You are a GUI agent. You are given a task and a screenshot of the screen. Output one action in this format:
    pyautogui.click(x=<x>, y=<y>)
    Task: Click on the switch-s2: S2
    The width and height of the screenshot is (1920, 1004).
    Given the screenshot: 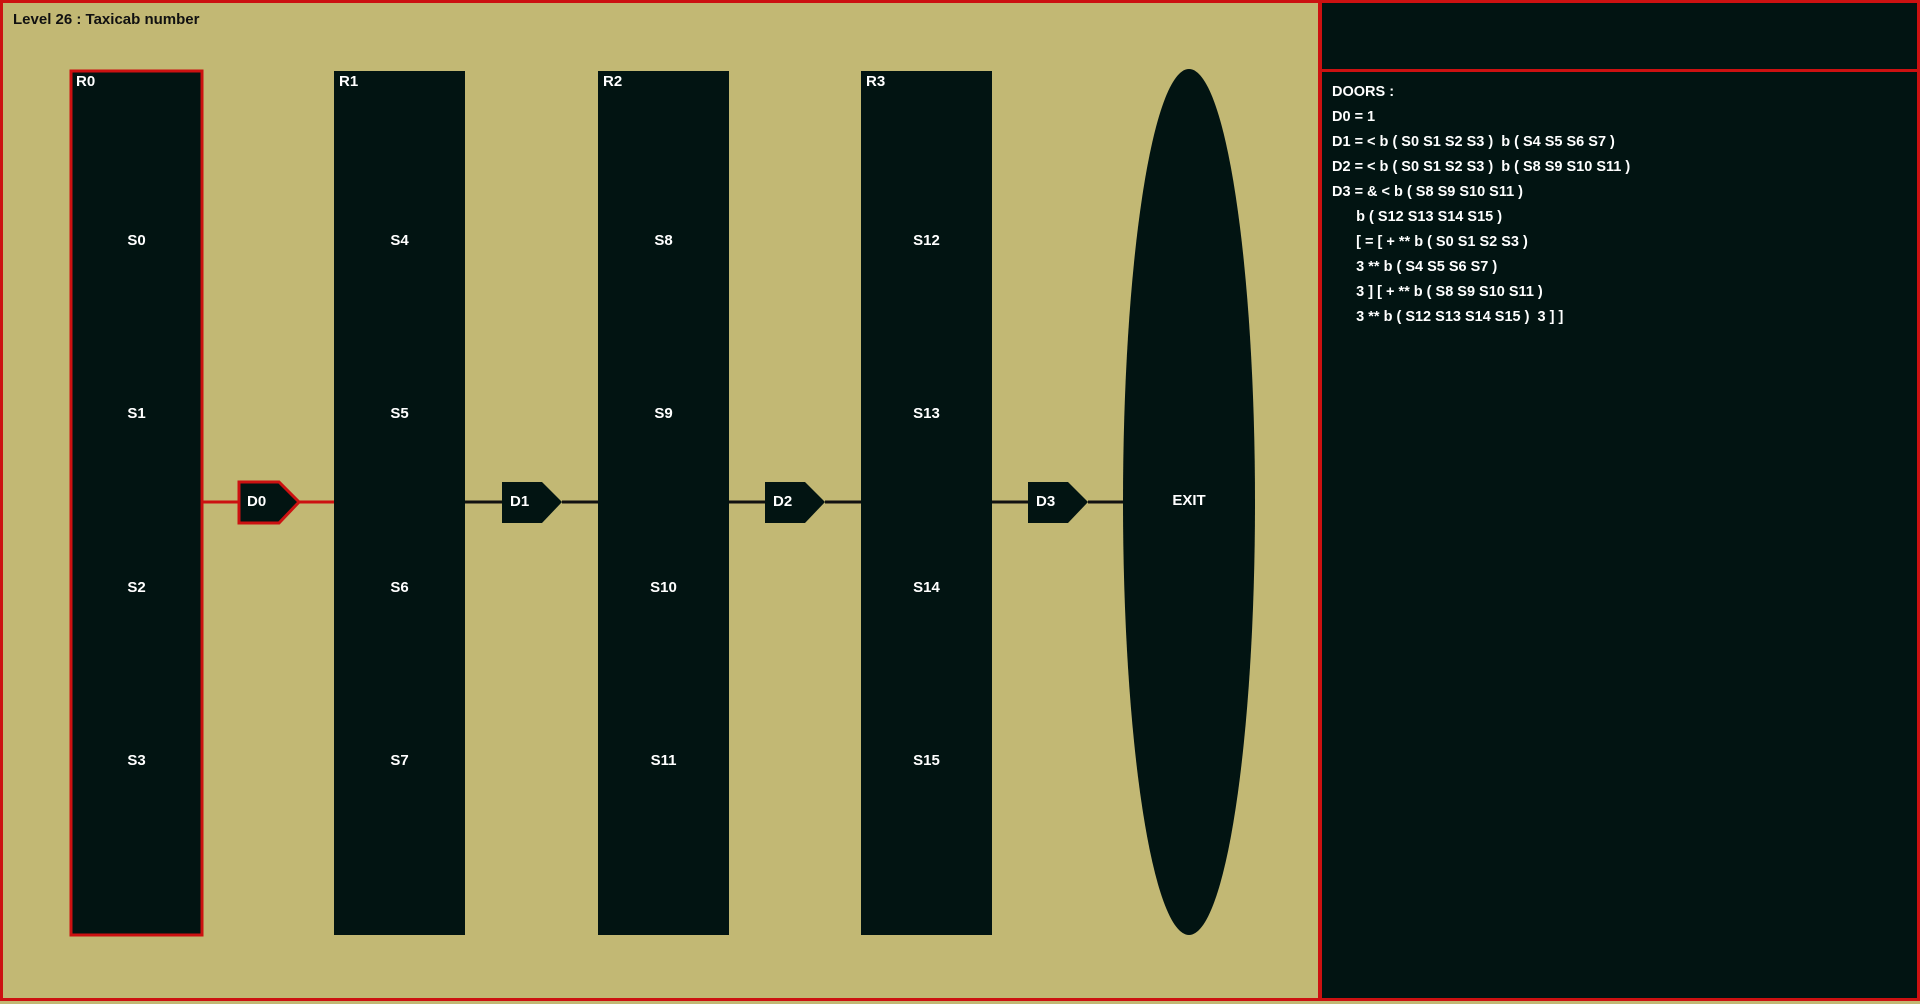 What is the action you would take?
    pyautogui.click(x=136, y=587)
    